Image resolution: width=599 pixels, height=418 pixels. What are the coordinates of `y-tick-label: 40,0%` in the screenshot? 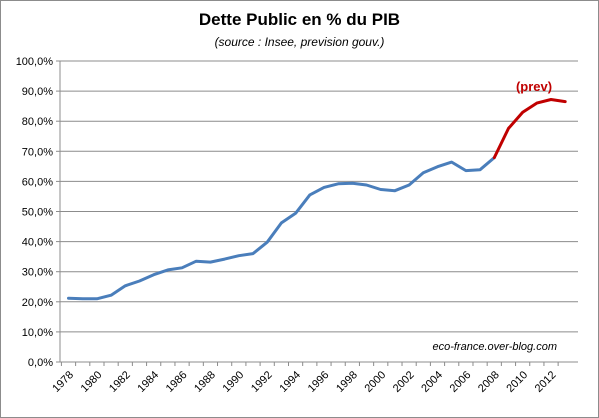 It's located at (37, 243).